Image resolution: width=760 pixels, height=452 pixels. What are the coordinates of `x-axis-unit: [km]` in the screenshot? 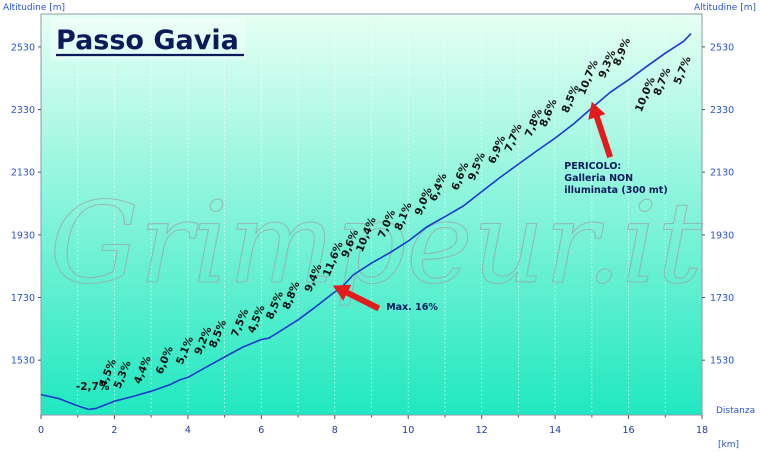 It's located at (728, 445).